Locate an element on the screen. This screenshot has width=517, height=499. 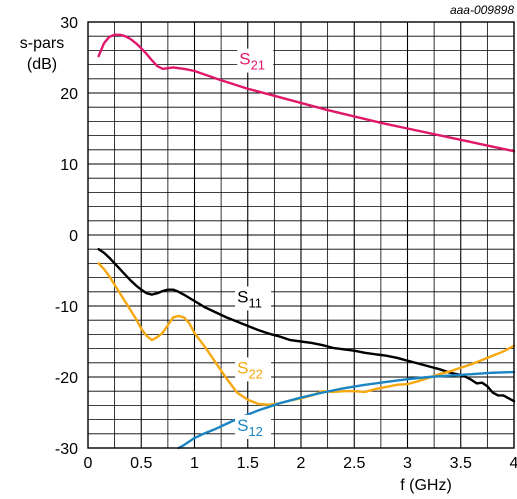
x-tick-label: 2 is located at coordinates (301, 463).